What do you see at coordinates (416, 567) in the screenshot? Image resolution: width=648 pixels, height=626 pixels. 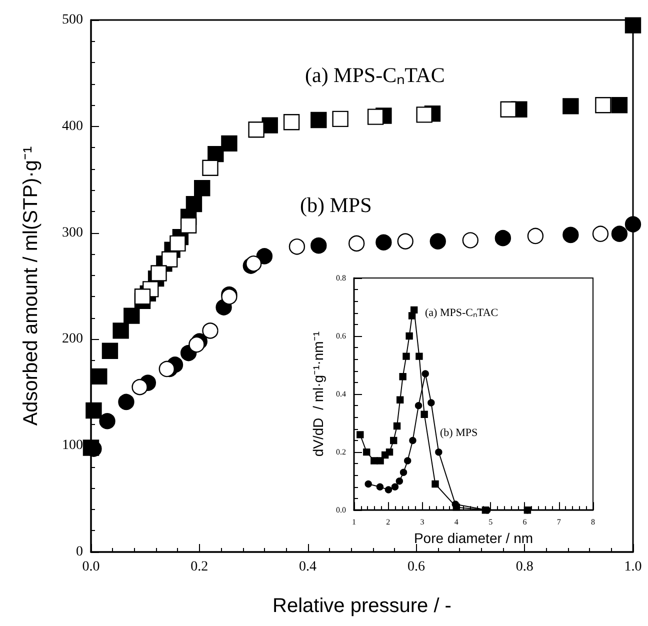 I see `x-tick-label: 0.6` at bounding box center [416, 567].